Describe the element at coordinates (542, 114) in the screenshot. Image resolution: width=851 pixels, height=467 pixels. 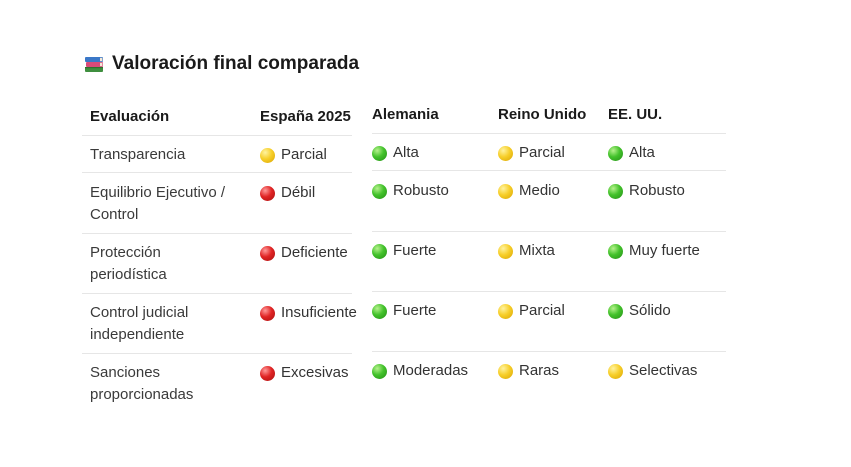
I see `column-header: Reino Unido` at that location.